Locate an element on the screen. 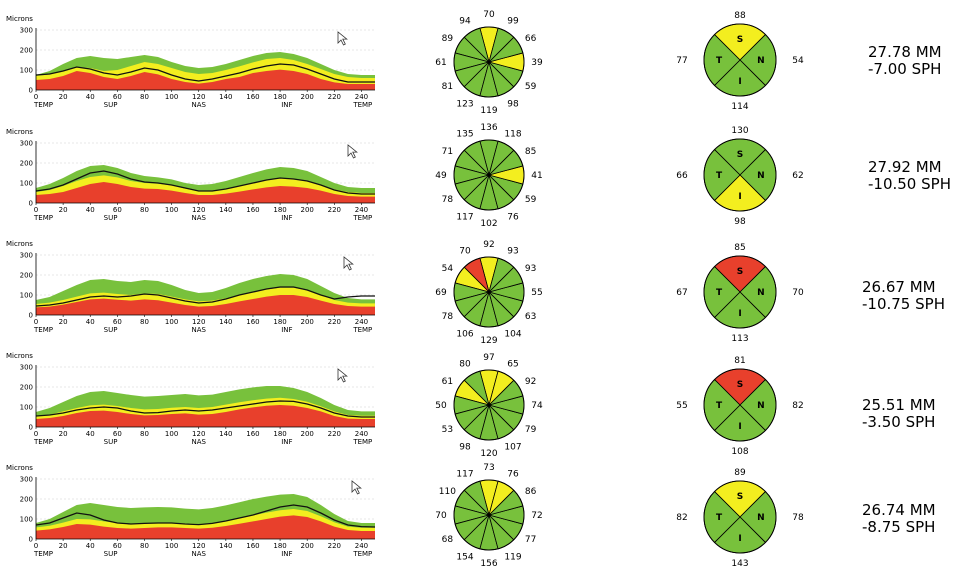 This screenshot has width=979, height=569. region-label: NAS is located at coordinates (198, 554).